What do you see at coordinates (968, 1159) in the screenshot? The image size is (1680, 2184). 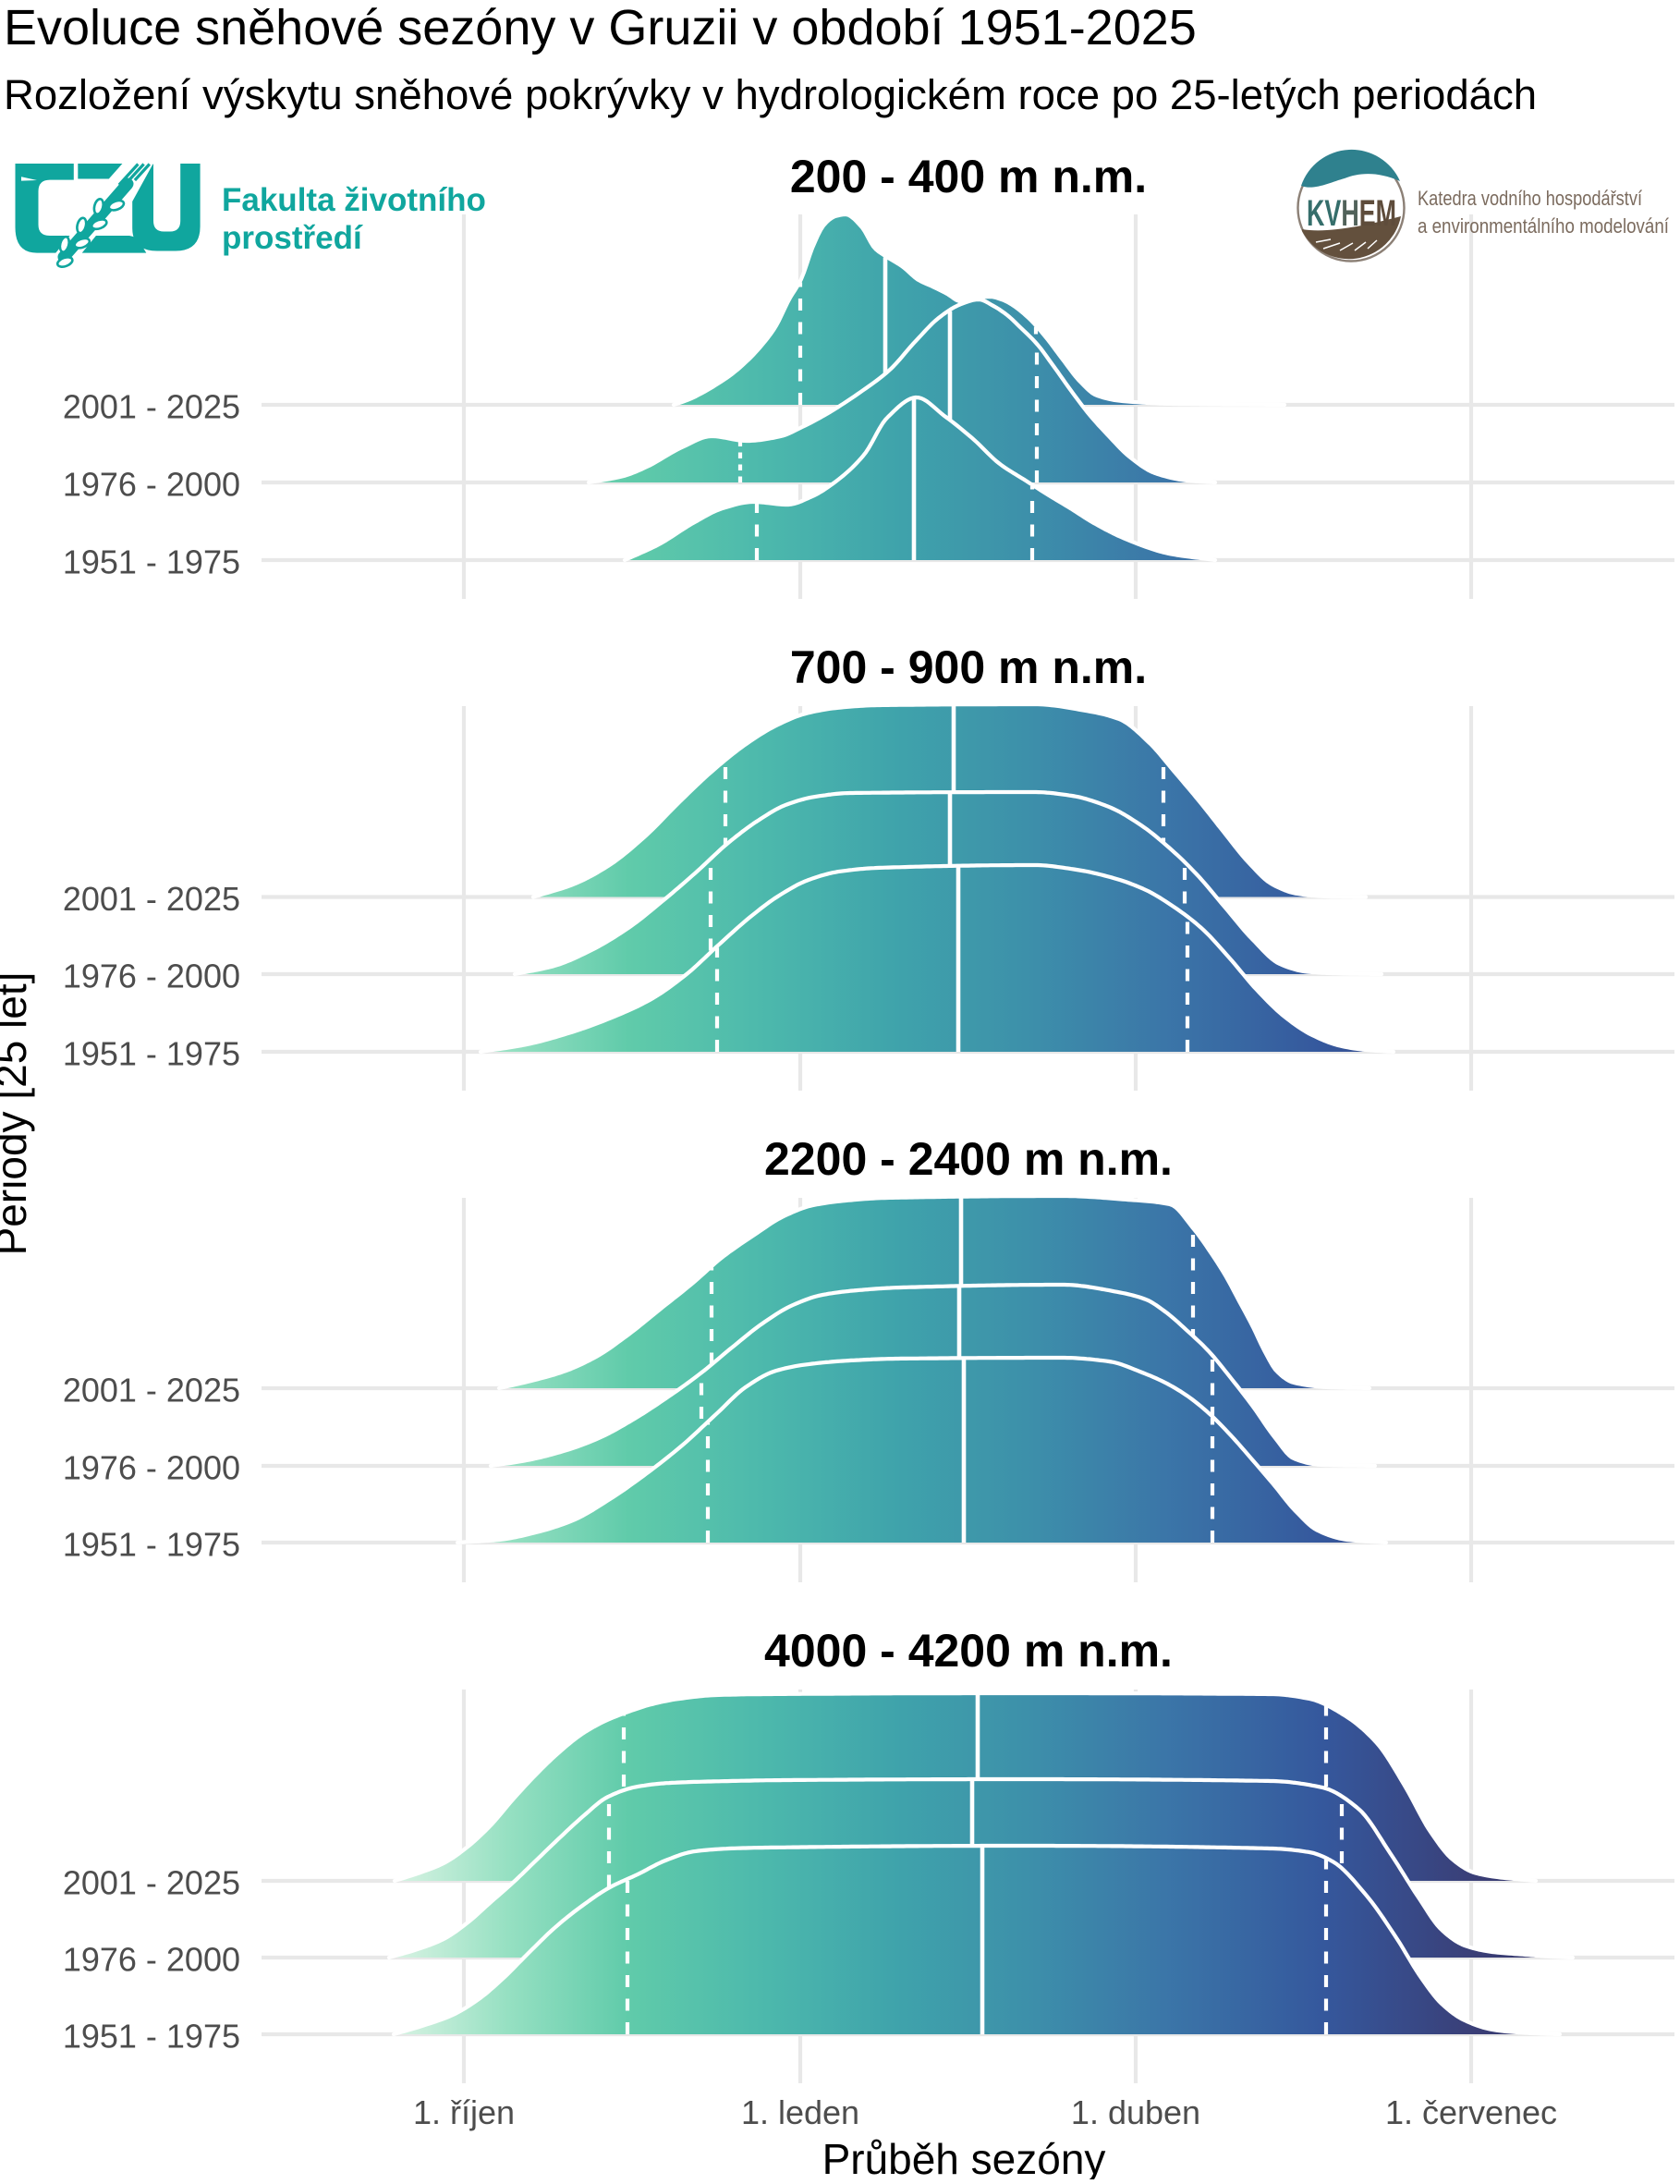 I see `svg-text: 2200 - 2400 m n.m.` at bounding box center [968, 1159].